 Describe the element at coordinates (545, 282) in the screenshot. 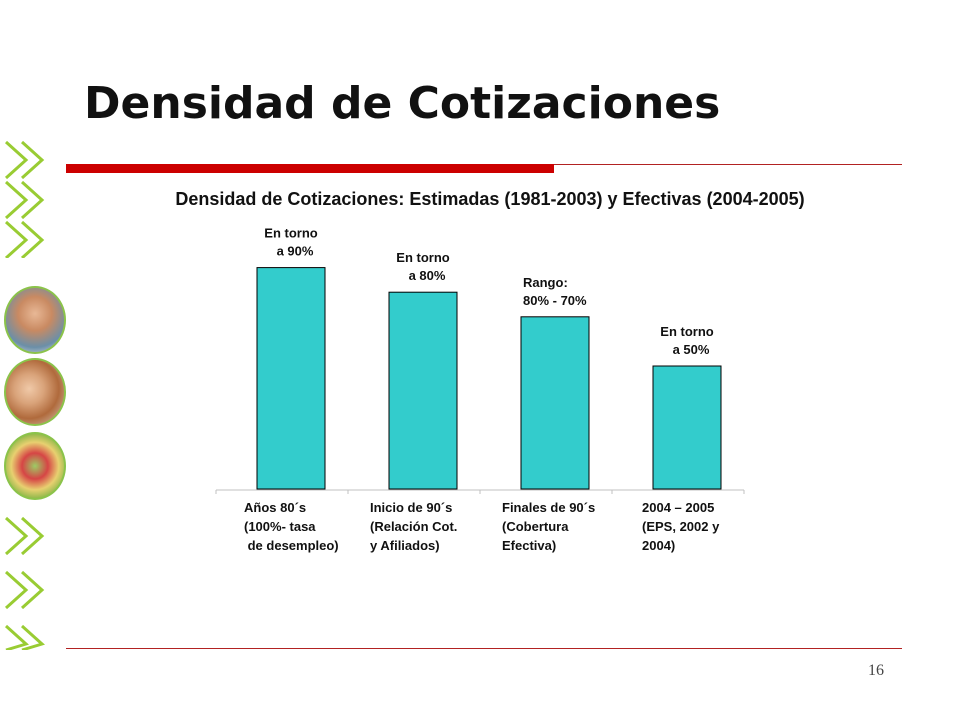

I see `data-label: Rango:` at that location.